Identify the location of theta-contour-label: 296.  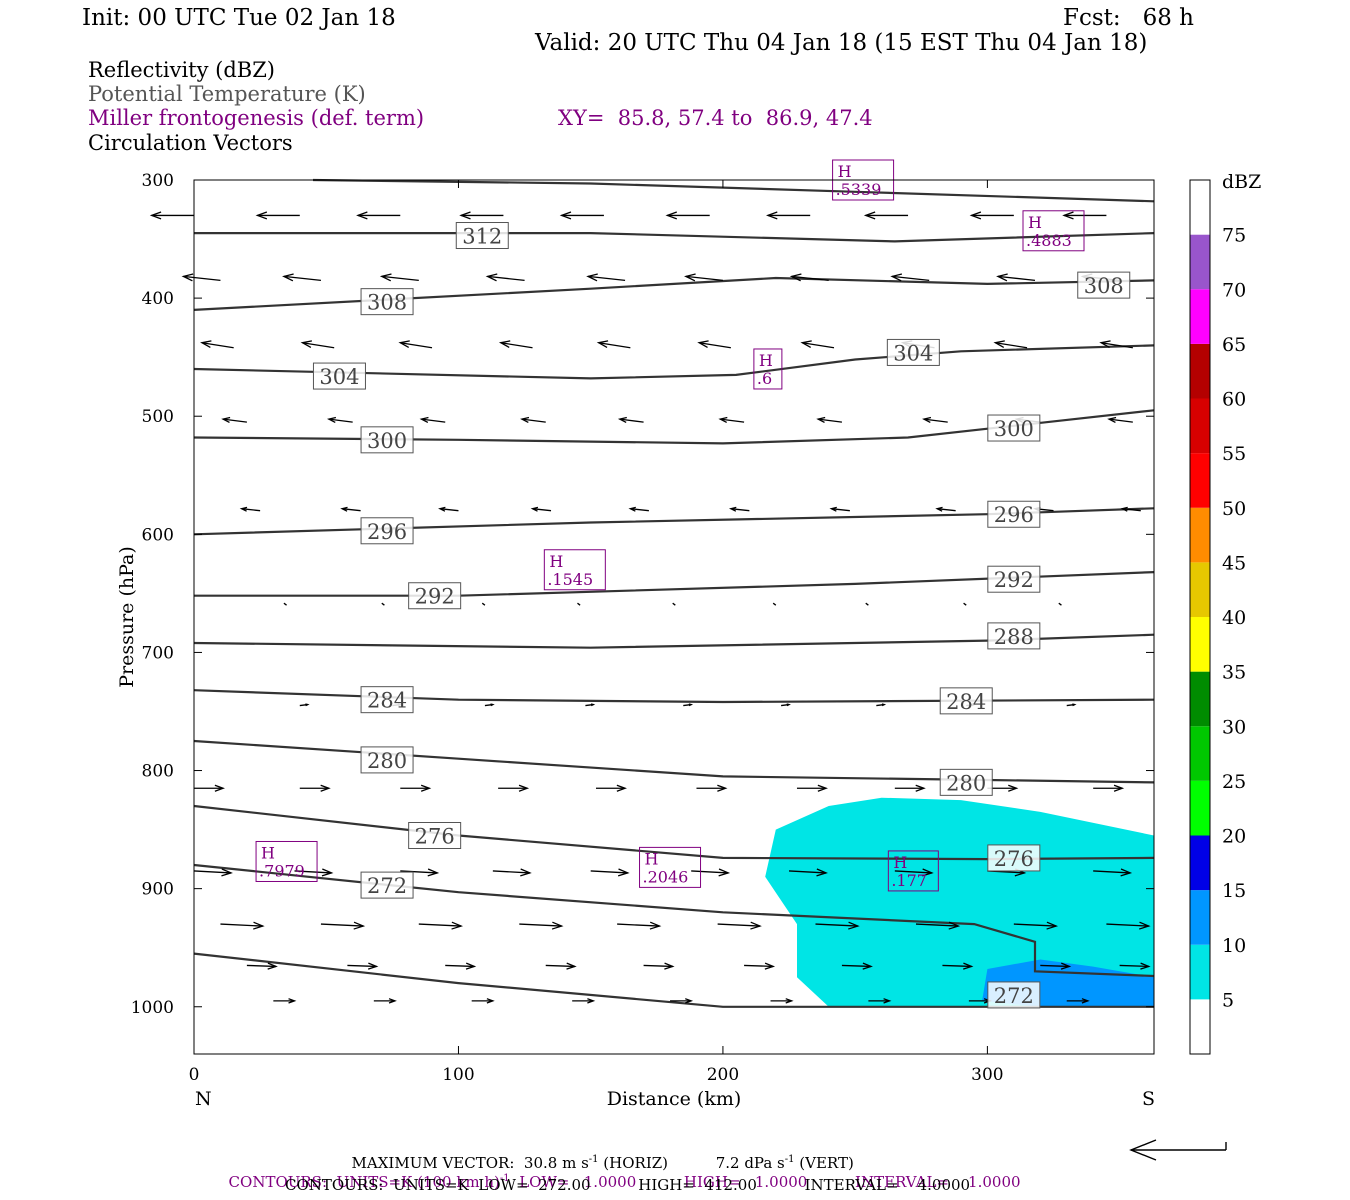
(387, 531).